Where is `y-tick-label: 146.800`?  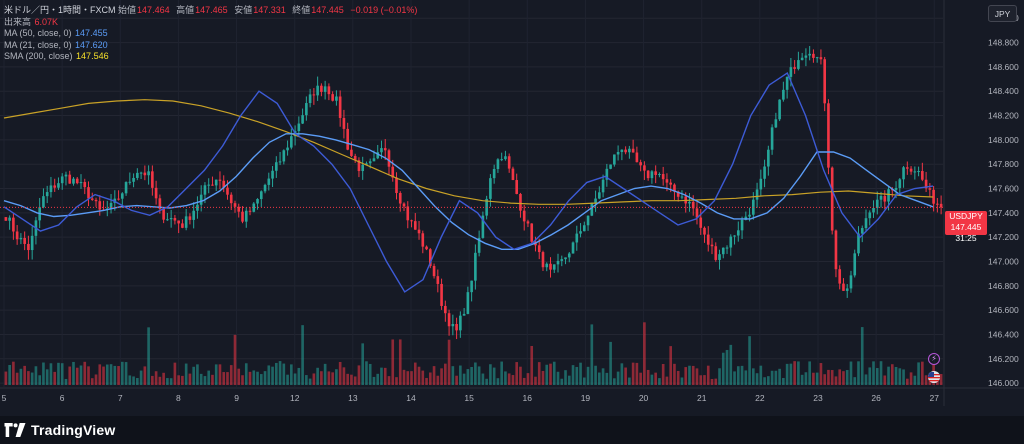
y-tick-label: 146.800 is located at coordinates (1003, 286).